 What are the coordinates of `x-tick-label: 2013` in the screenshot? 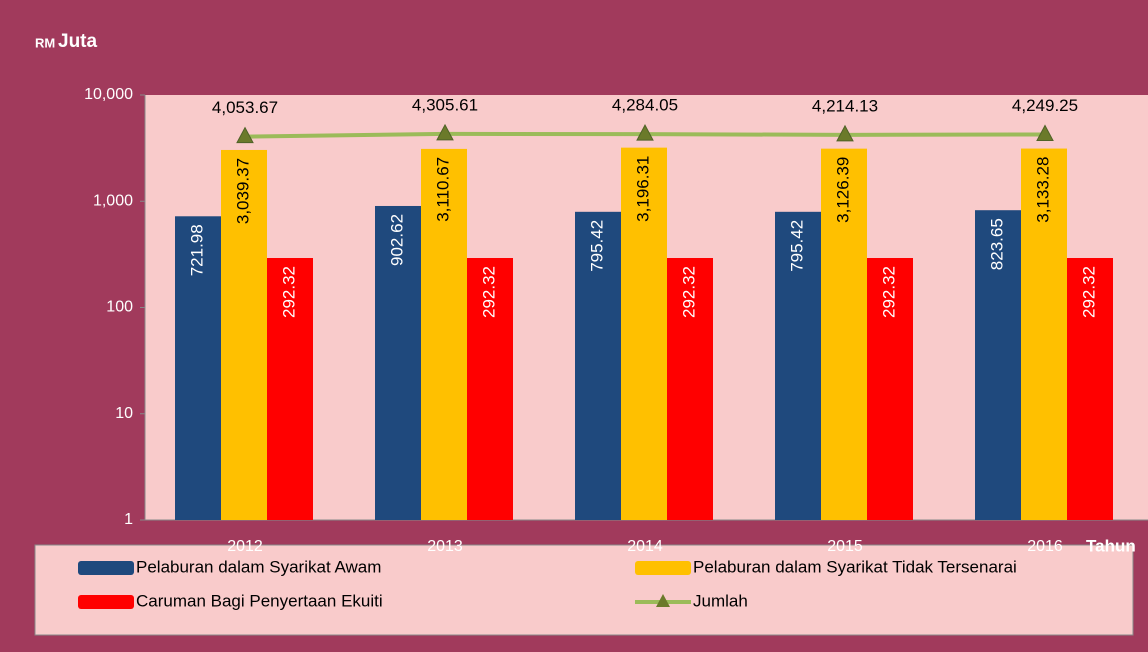 It's located at (445, 546).